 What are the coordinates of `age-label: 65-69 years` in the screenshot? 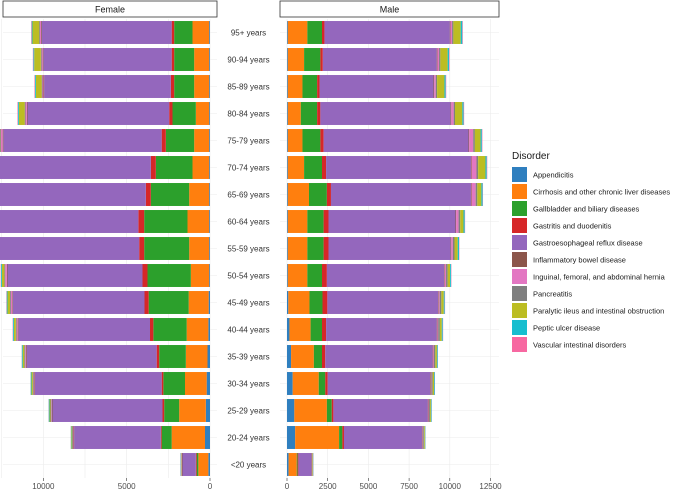 It's located at (248, 195).